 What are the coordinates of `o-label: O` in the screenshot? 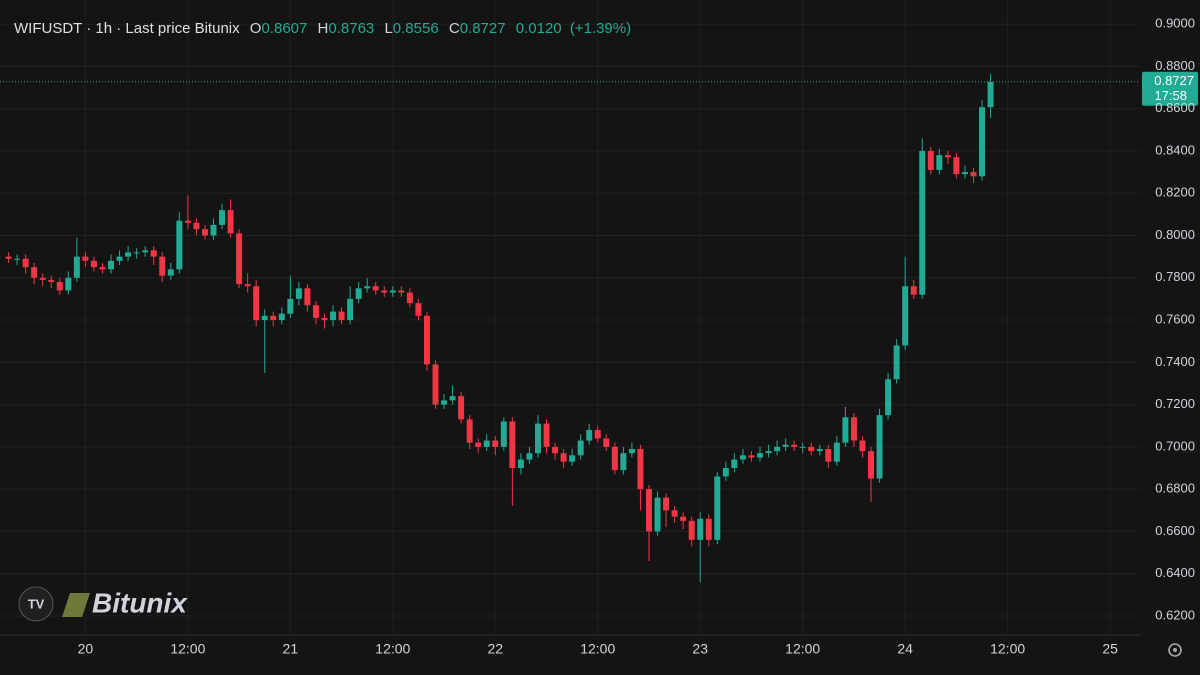 It's located at (256, 28).